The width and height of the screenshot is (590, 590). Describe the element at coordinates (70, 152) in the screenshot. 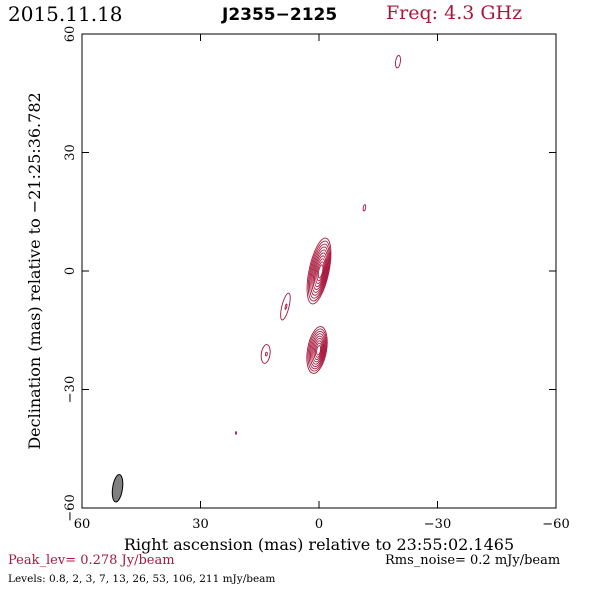

I see `y-tick-label: 30` at that location.